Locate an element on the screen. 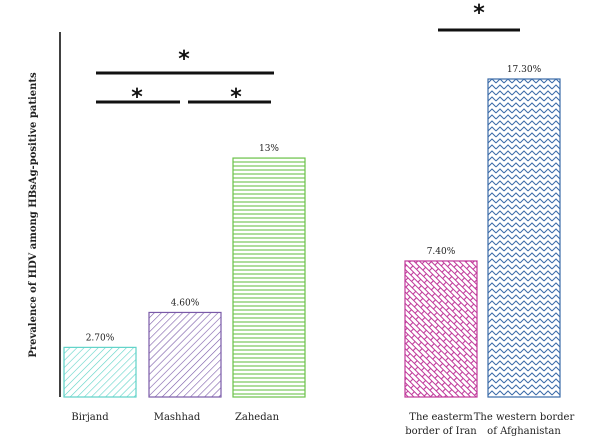 The width and height of the screenshot is (600, 444). significance-star-1: * is located at coordinates (137, 97).